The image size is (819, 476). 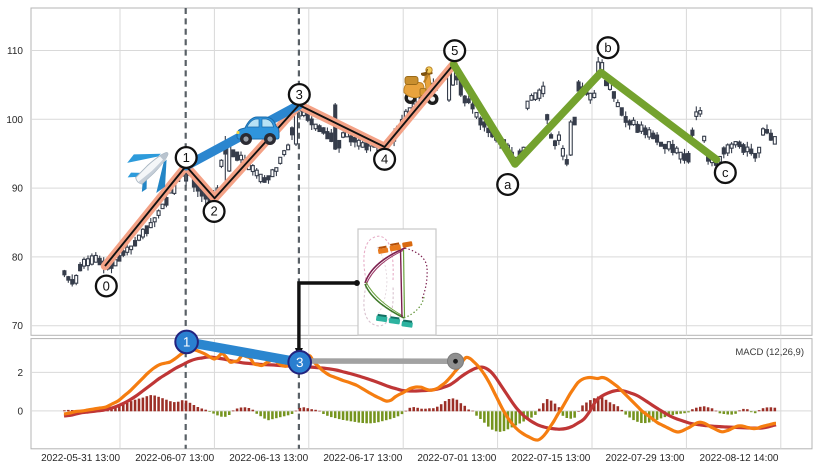 What do you see at coordinates (725, 172) in the screenshot?
I see `svg-text: c` at bounding box center [725, 172].